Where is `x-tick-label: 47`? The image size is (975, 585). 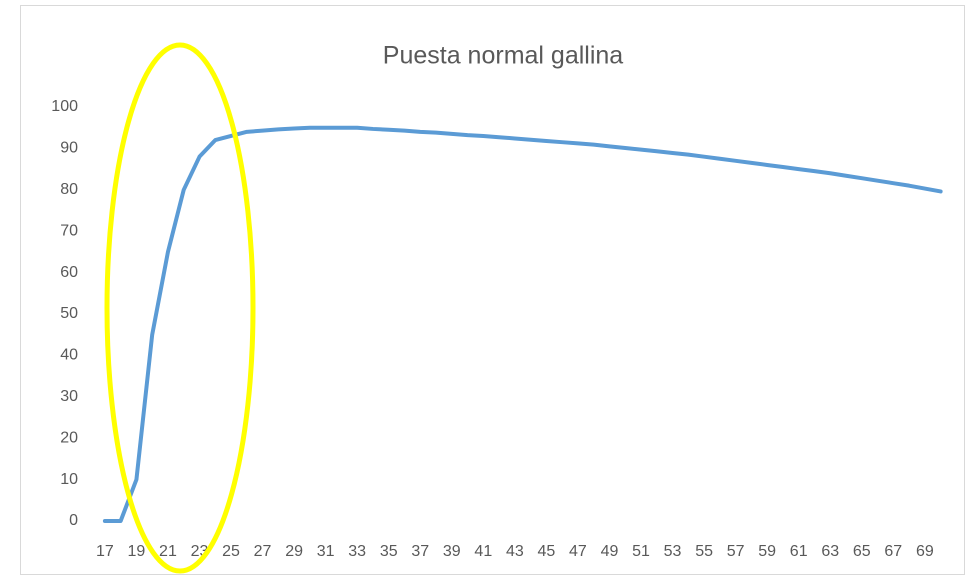 x-tick-label: 47 is located at coordinates (578, 551).